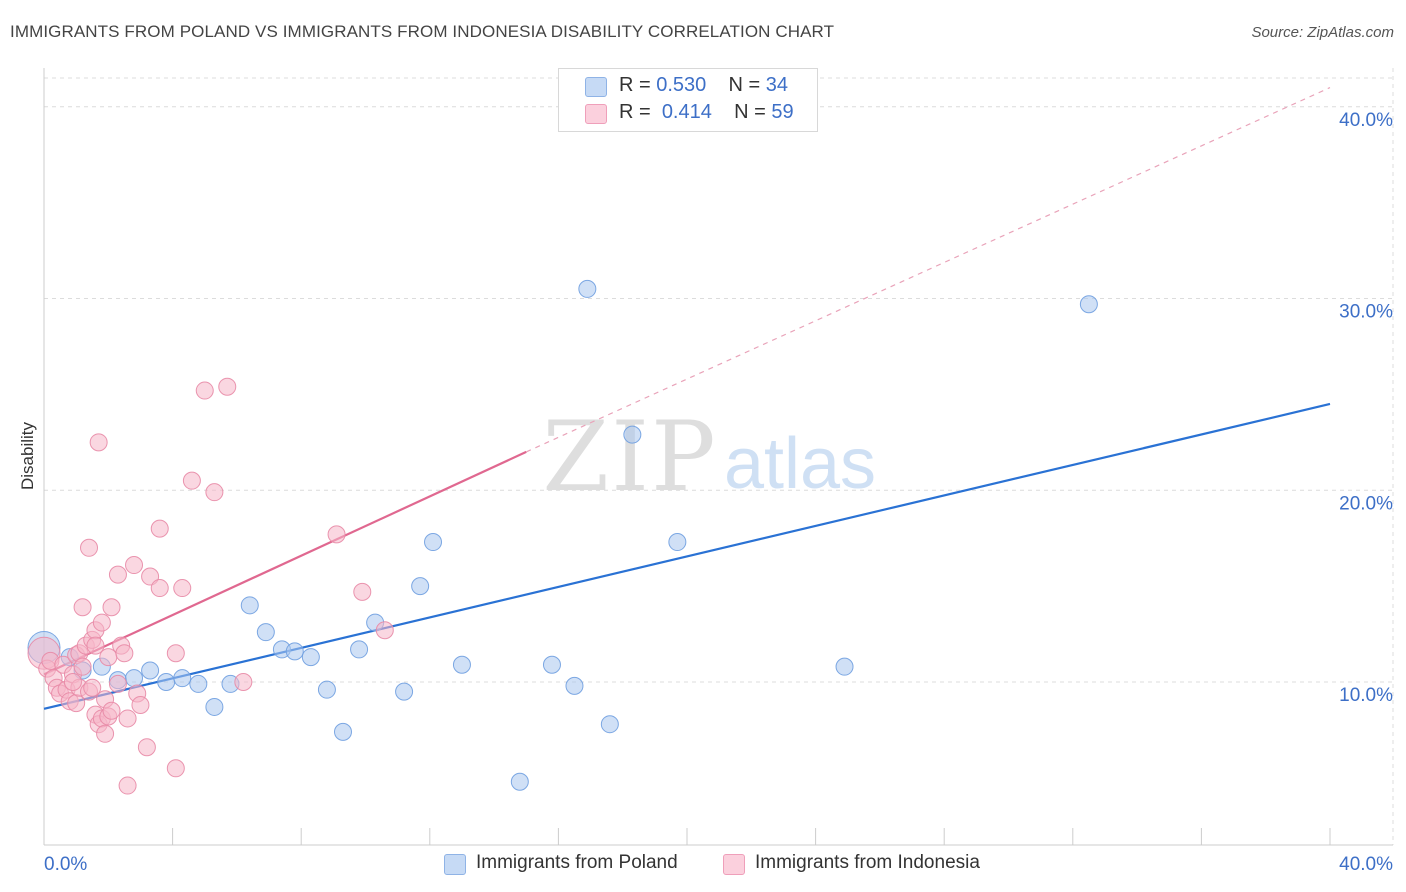 The image size is (1406, 892). I want to click on poland-swatch, so click(596, 87).